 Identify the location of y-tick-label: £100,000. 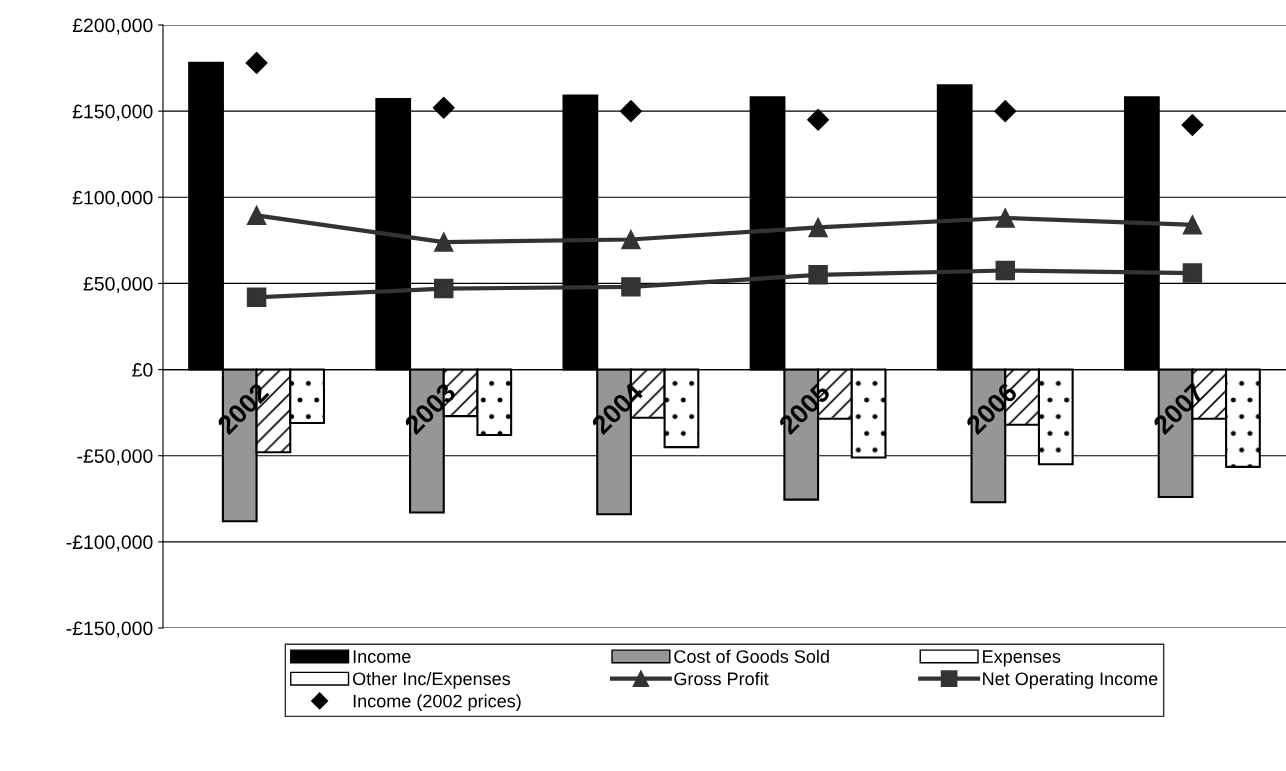
(112, 198).